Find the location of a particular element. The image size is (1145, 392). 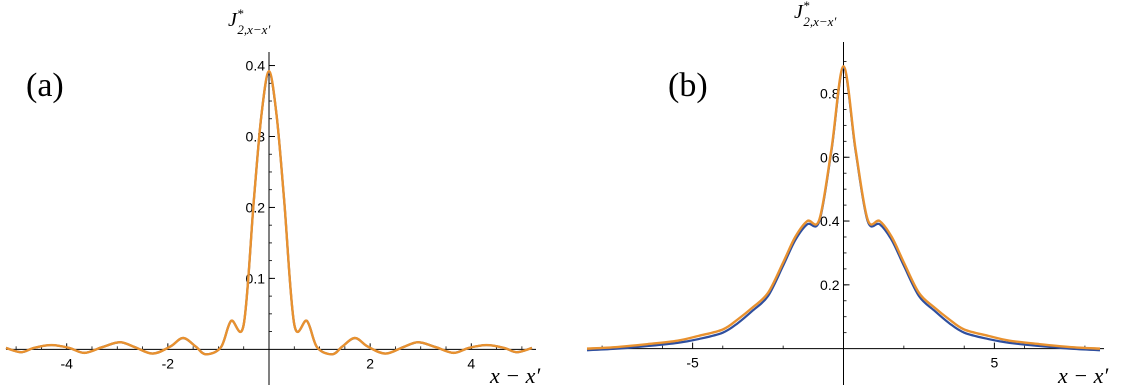

panel-a-xlabel: x − x′ is located at coordinates (515, 375).